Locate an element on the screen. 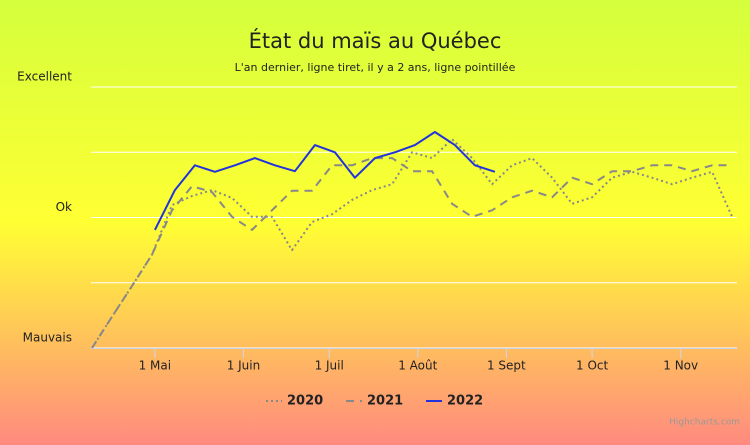 This screenshot has height=445, width=750. x-tick-label: 1 Nov is located at coordinates (680, 366).